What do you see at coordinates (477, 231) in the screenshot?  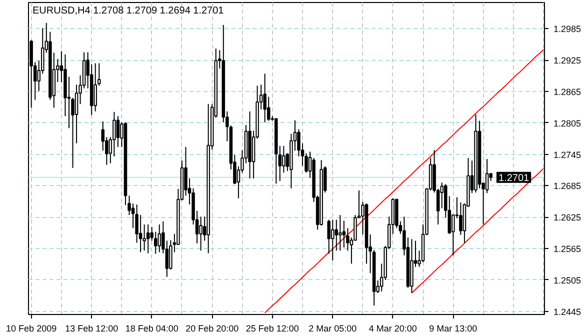 I see `line-series` at bounding box center [477, 231].